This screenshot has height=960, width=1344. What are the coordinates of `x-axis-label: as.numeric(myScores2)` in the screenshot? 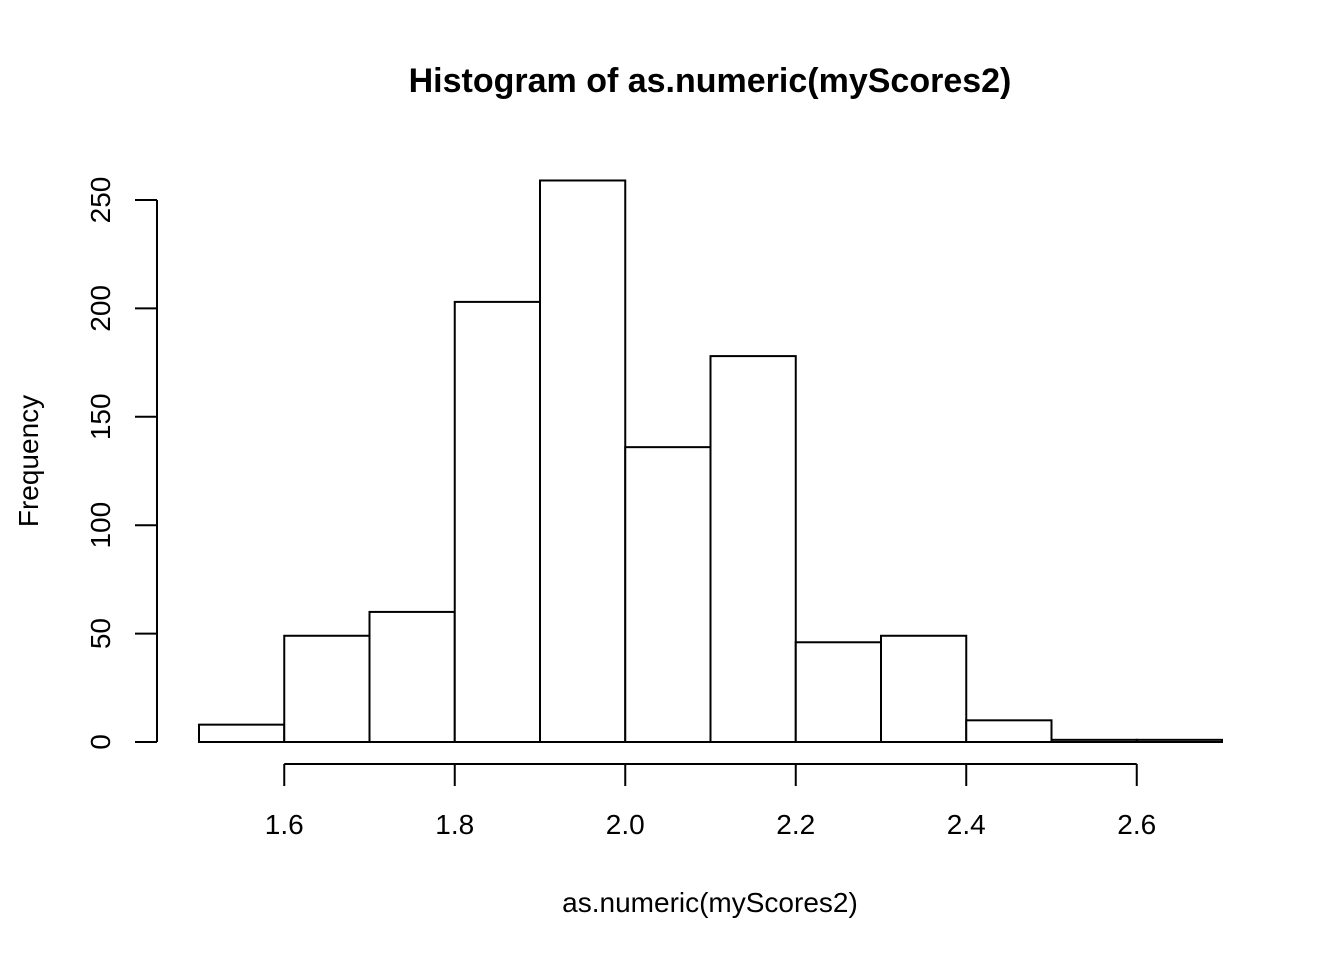 It's located at (710, 902).